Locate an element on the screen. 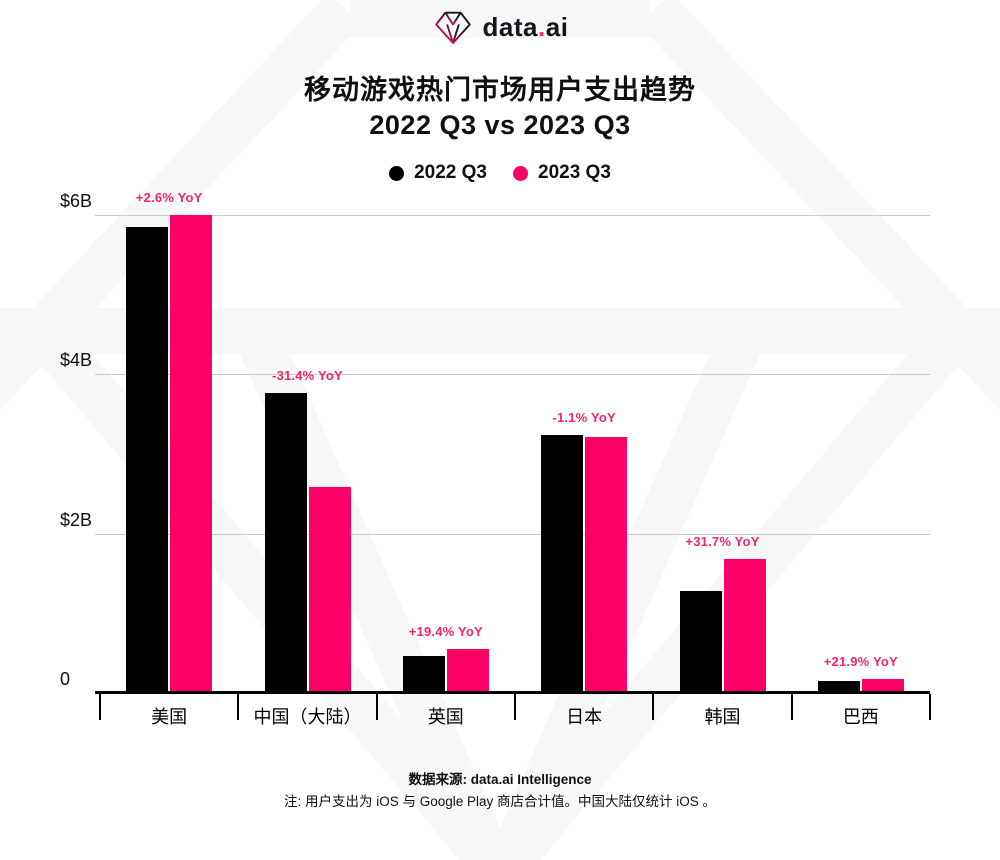 The width and height of the screenshot is (1000, 860). y-axis-label-0: 0 is located at coordinates (65, 679).